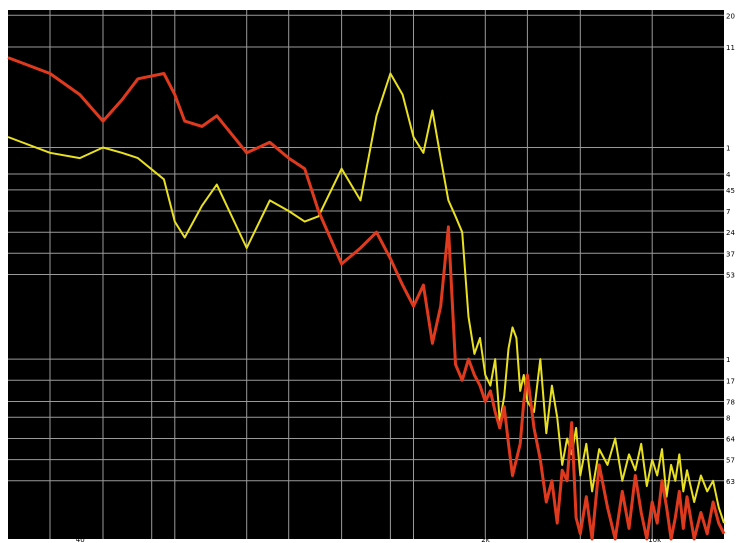 Image resolution: width=736 pixels, height=543 pixels. What do you see at coordinates (730, 461) in the screenshot?
I see `y-tick-label: 57` at bounding box center [730, 461].